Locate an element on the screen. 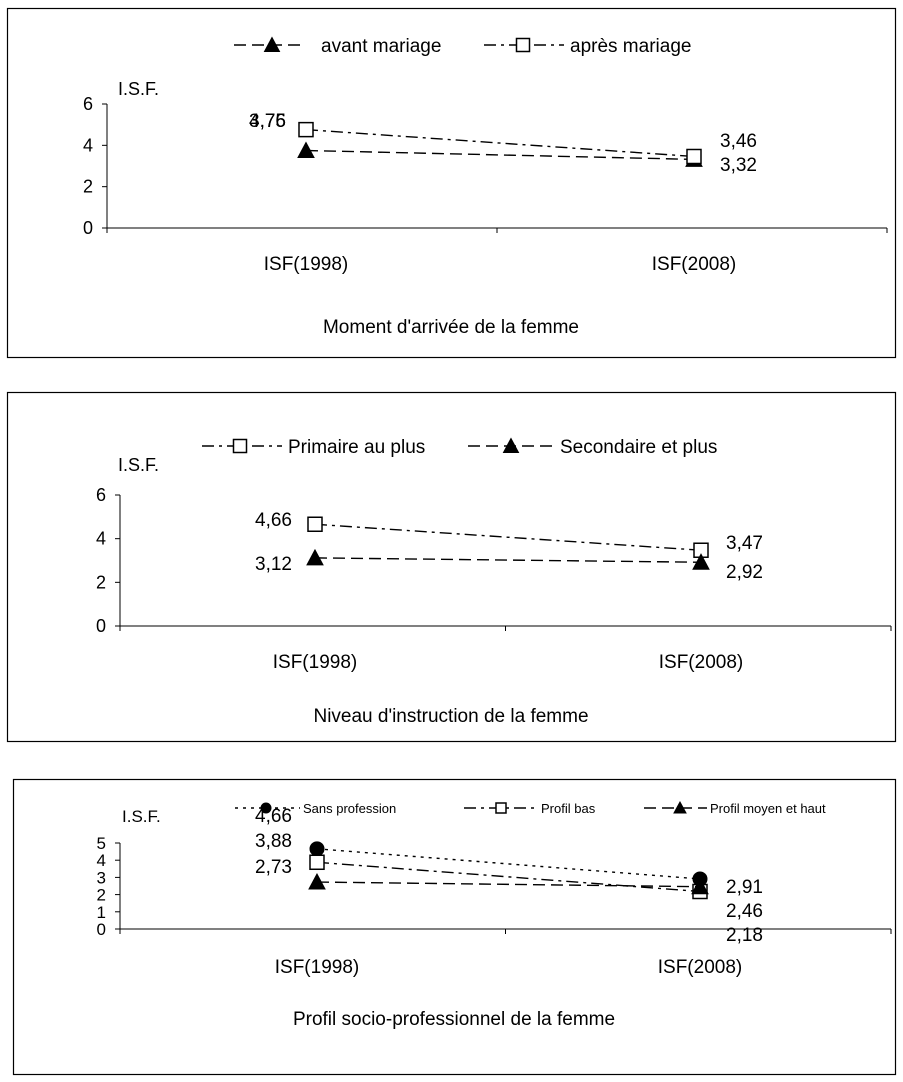  data-label: 3,75 is located at coordinates (267, 121).